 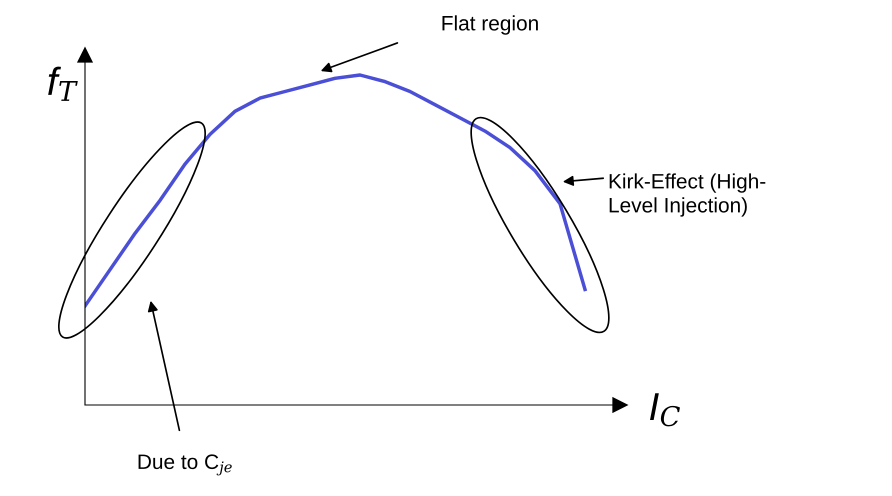 I want to click on text: Flat region, so click(x=490, y=25).